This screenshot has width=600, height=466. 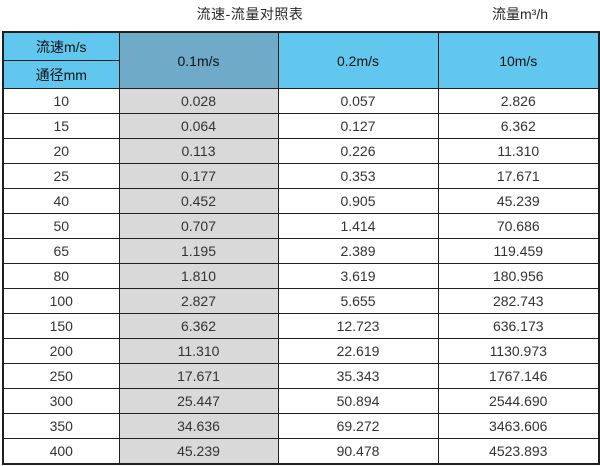 I want to click on flow-value-cell: 3463.606, so click(x=518, y=426).